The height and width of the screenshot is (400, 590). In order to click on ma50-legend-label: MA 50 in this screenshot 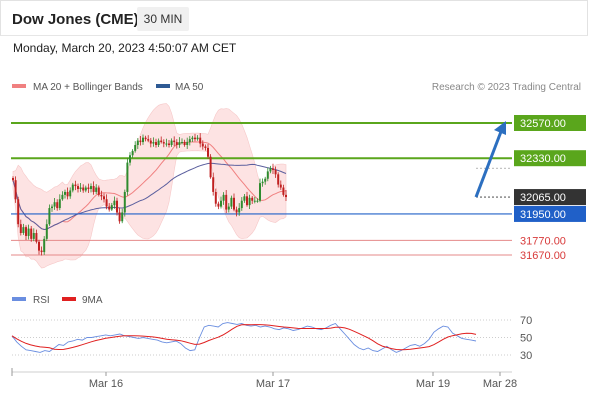, I will do `click(189, 87)`.